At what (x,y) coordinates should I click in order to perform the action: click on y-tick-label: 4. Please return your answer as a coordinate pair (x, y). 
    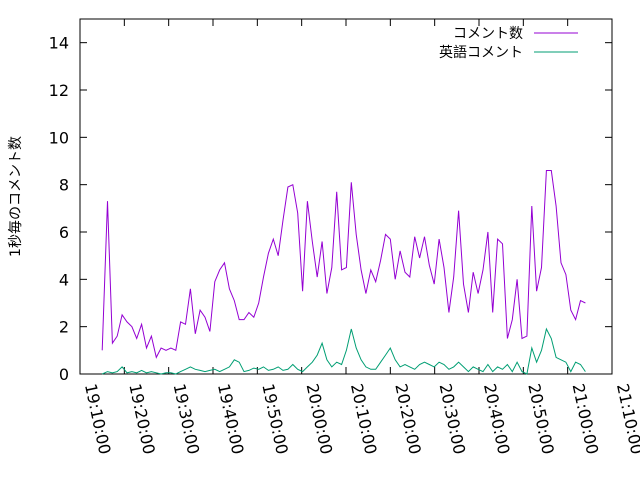
    Looking at the image, I should click on (64, 279).